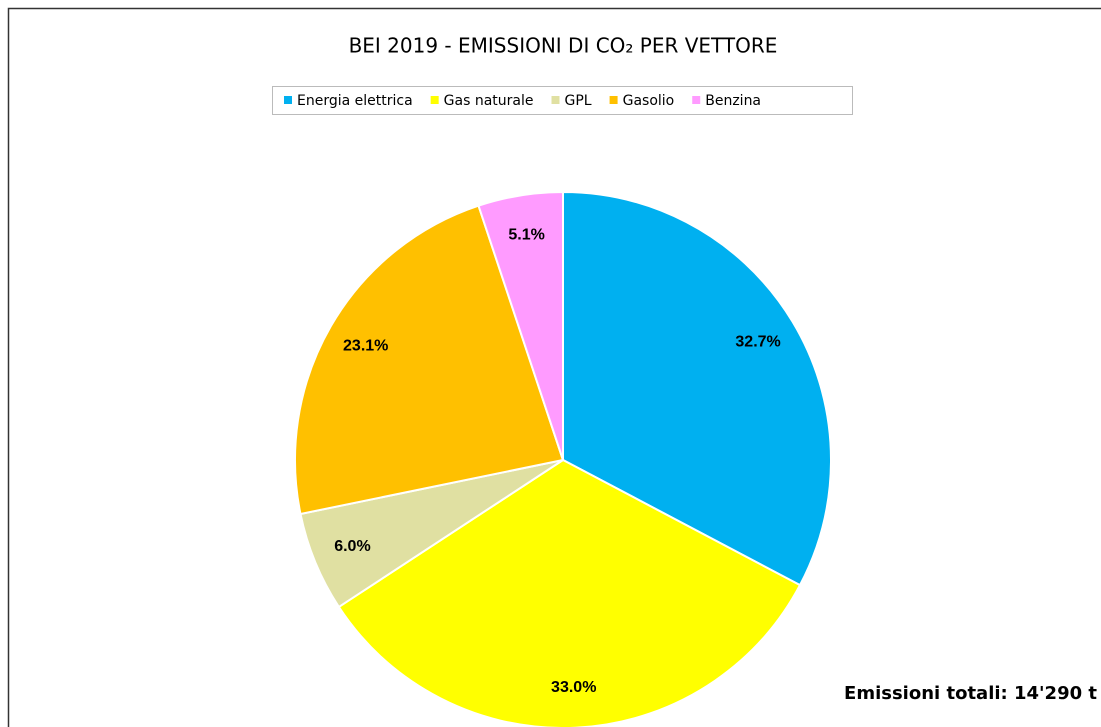  Describe the element at coordinates (526, 234) in the screenshot. I see `data-label: 5.1%` at that location.